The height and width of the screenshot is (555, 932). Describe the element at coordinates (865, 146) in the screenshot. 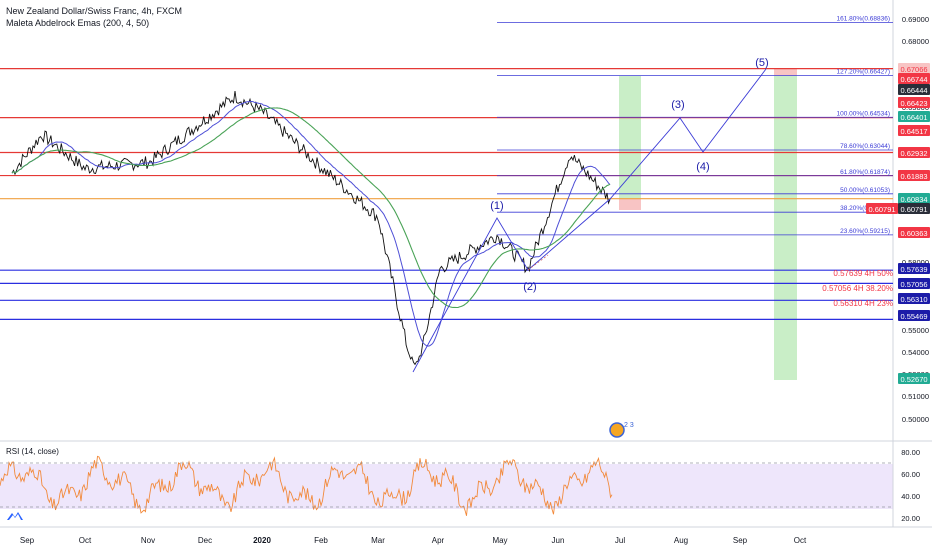

I see `fib-label: 78.60%(0.63044)` at that location.